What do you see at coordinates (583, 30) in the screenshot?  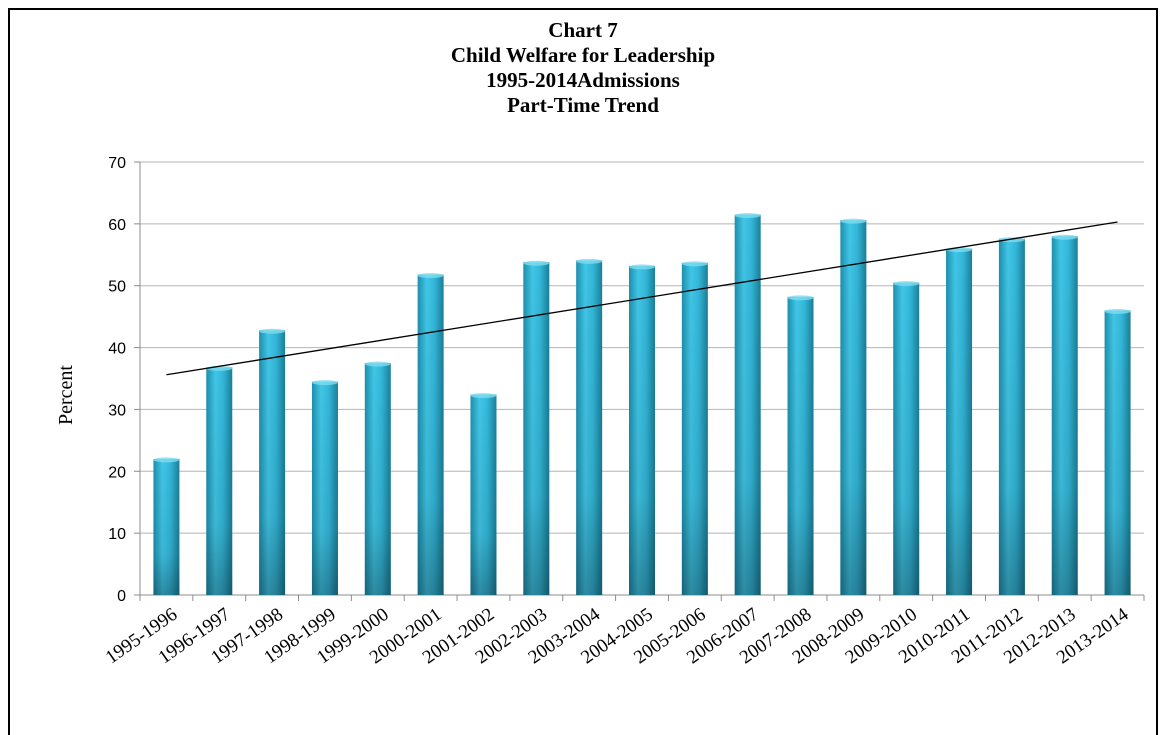 I see `title-line-1: Chart 7` at bounding box center [583, 30].